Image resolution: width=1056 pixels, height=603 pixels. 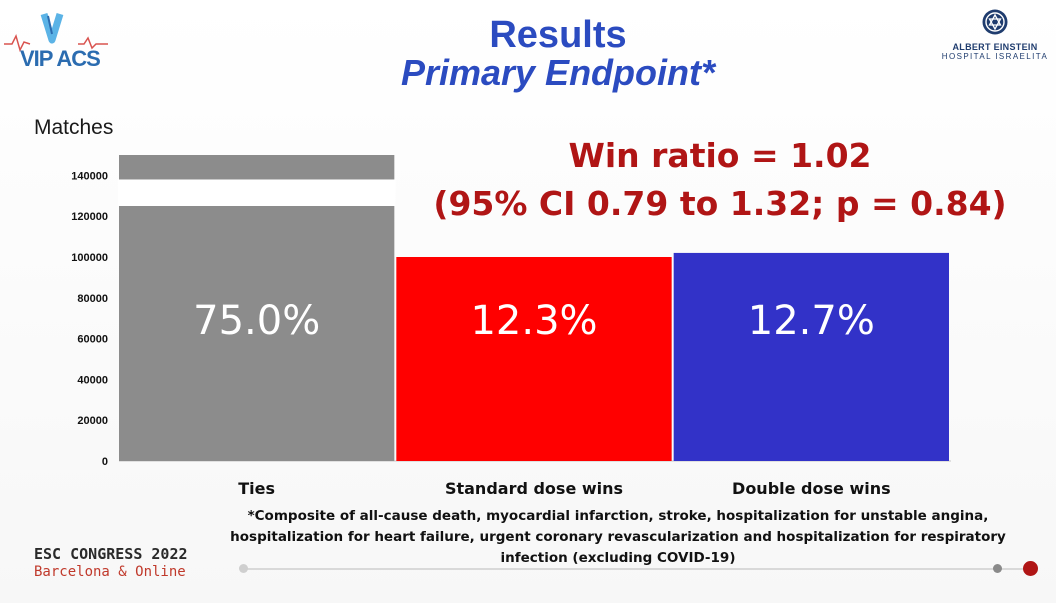 What do you see at coordinates (811, 488) in the screenshot?
I see `x-tick-label-3: Double dose wins` at bounding box center [811, 488].